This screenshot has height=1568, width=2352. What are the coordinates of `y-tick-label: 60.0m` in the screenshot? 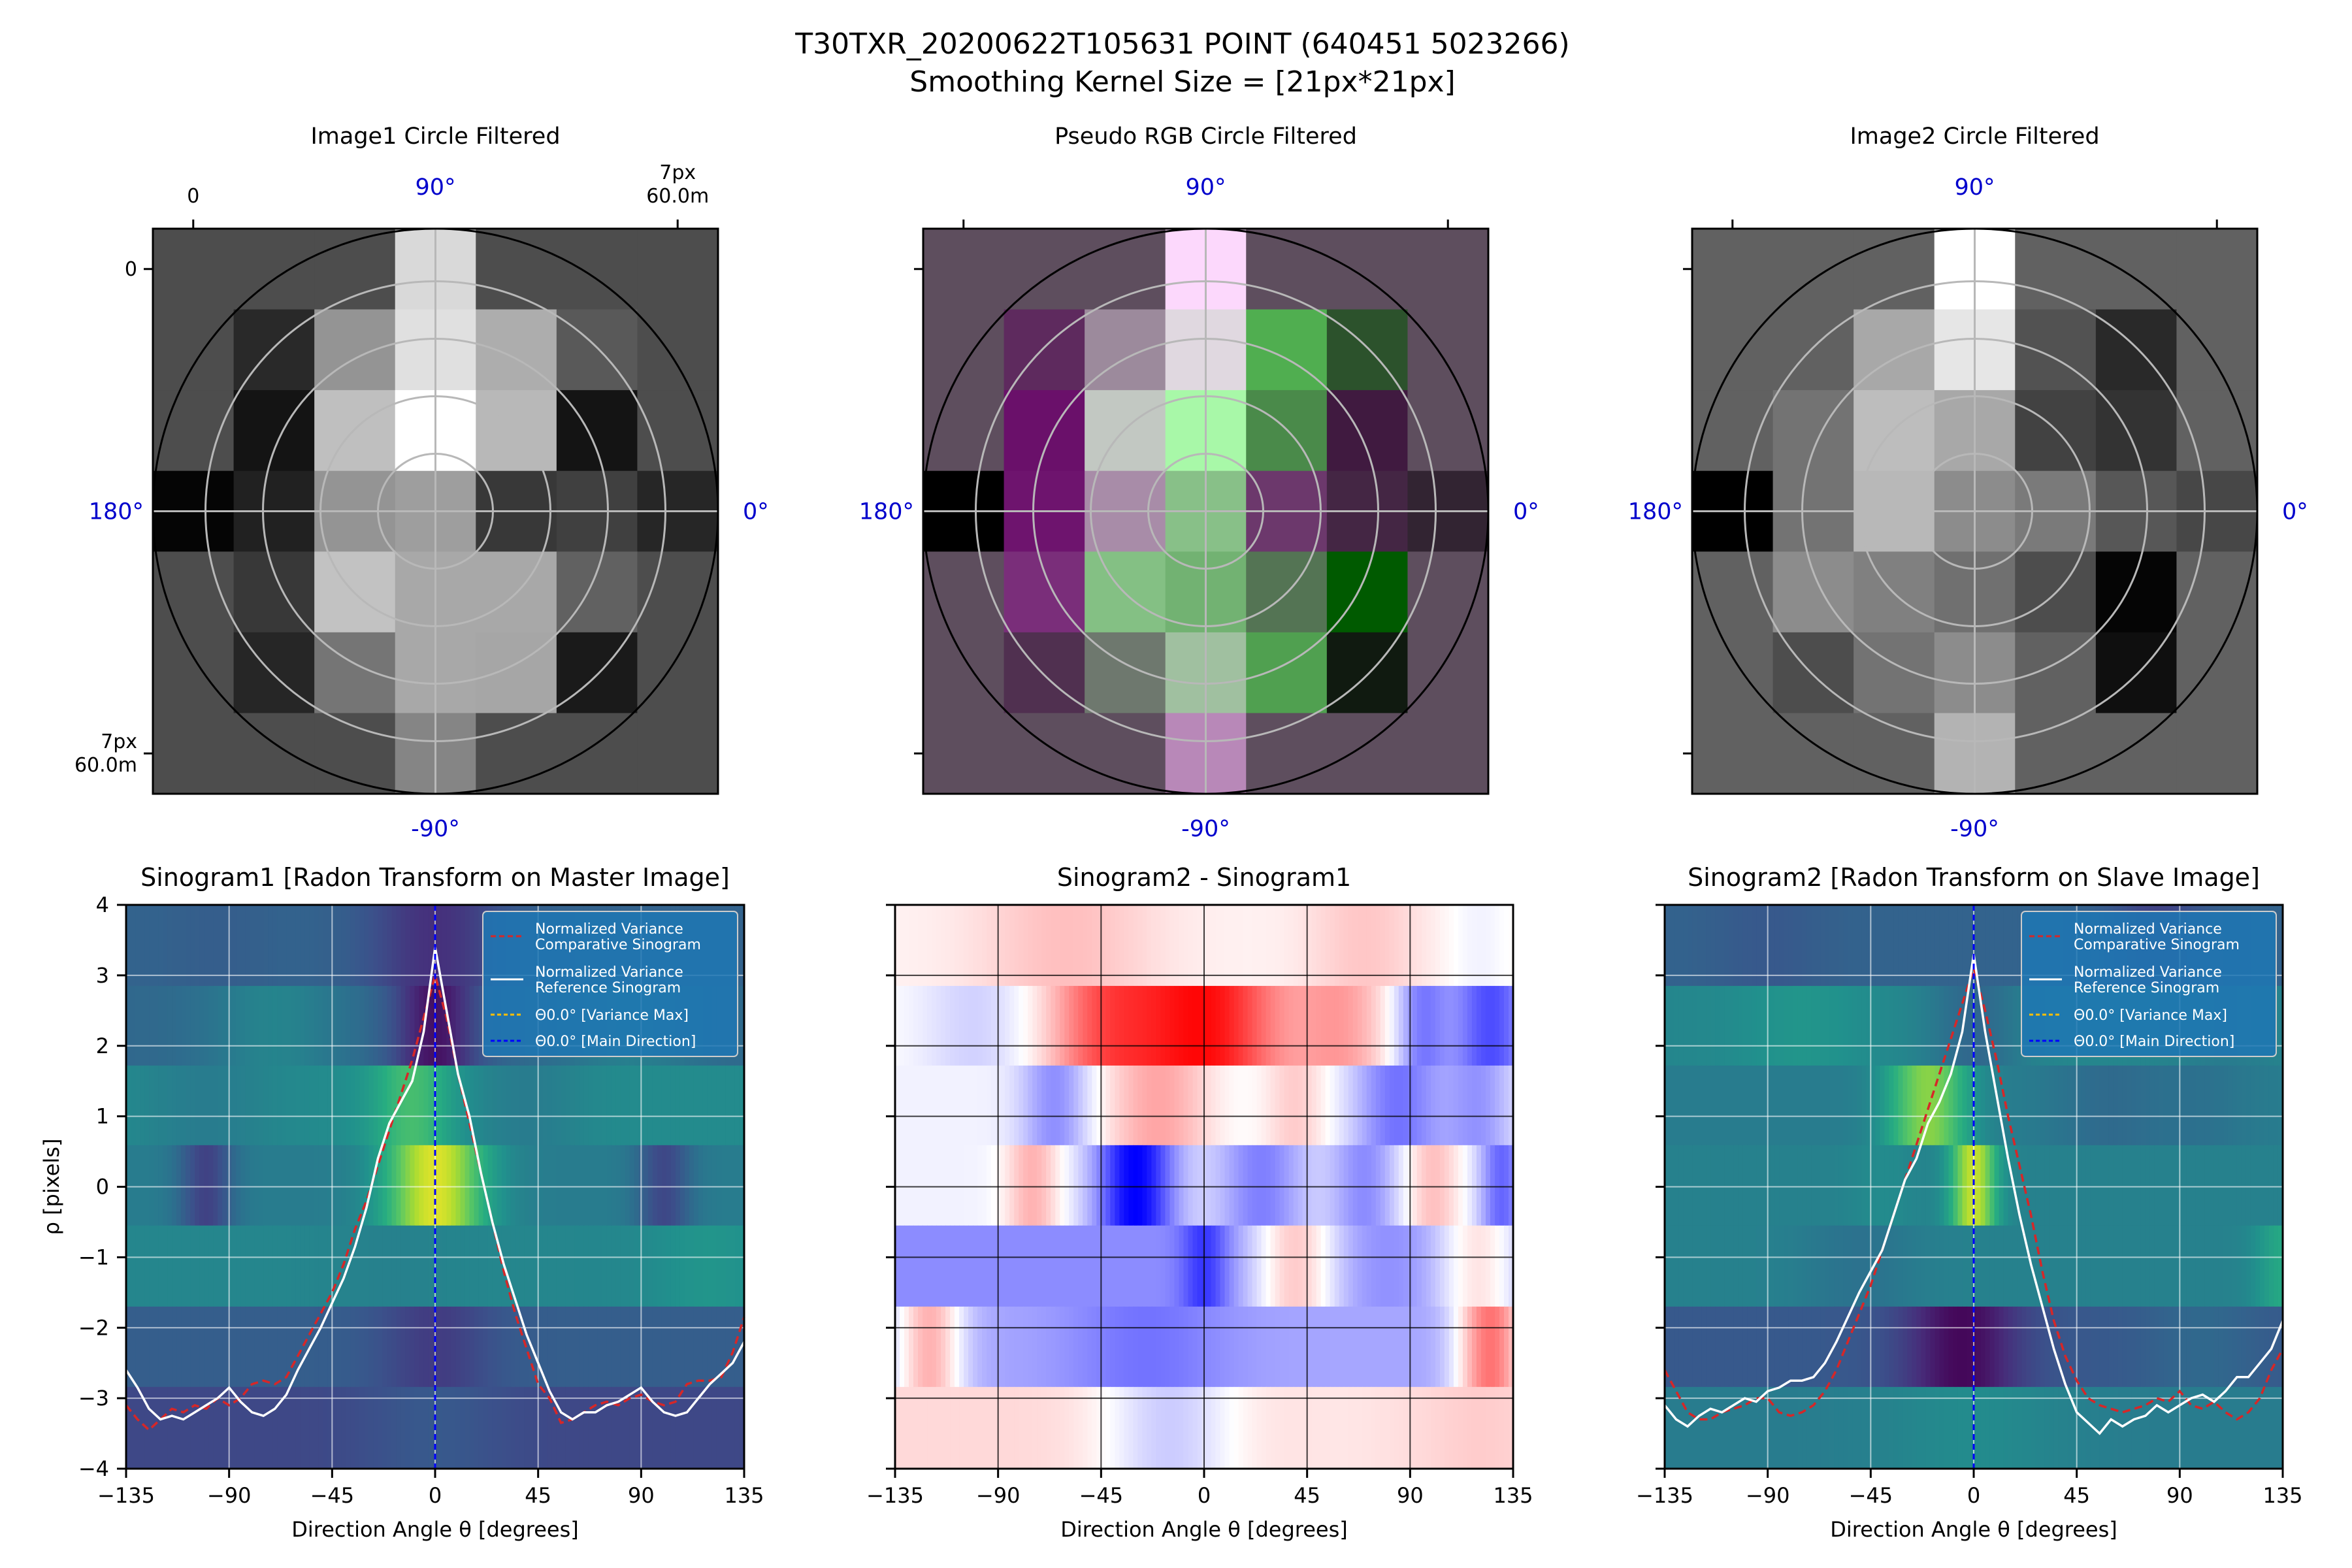 It's located at (105, 765).